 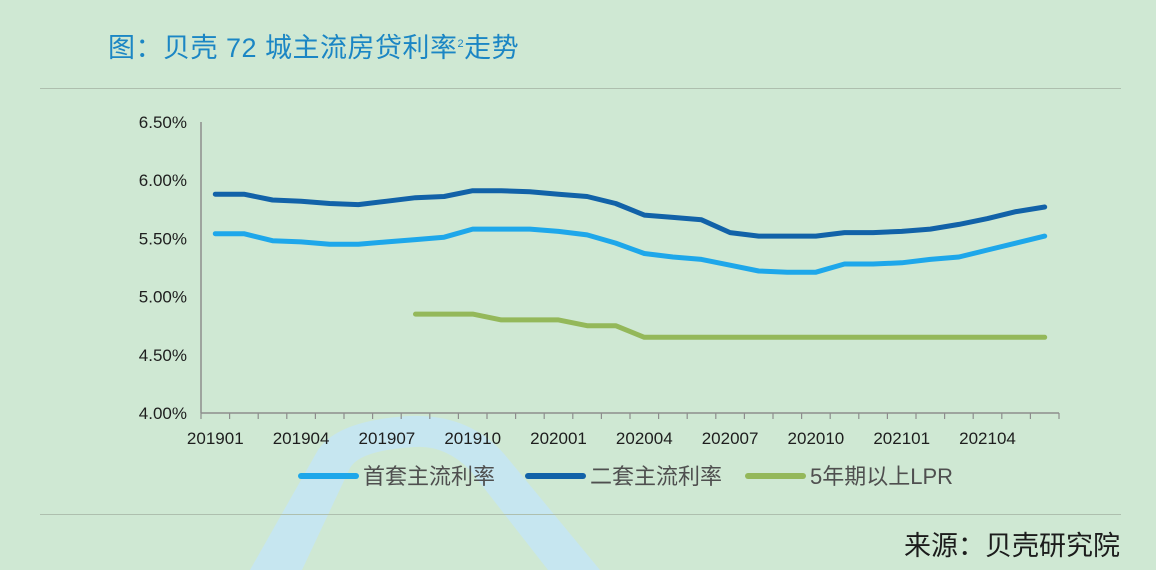 I want to click on x-tick-label: 201910, so click(x=472, y=438).